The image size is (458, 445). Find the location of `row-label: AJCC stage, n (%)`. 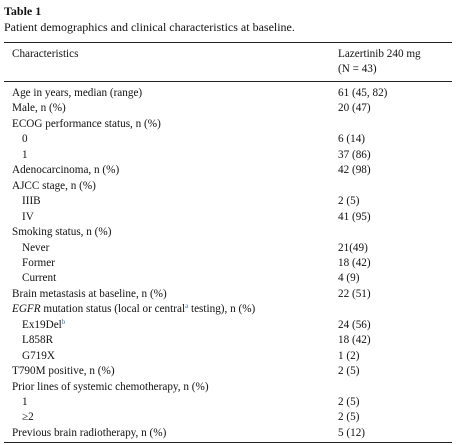

row-label: AJCC stage, n (%) is located at coordinates (54, 185).